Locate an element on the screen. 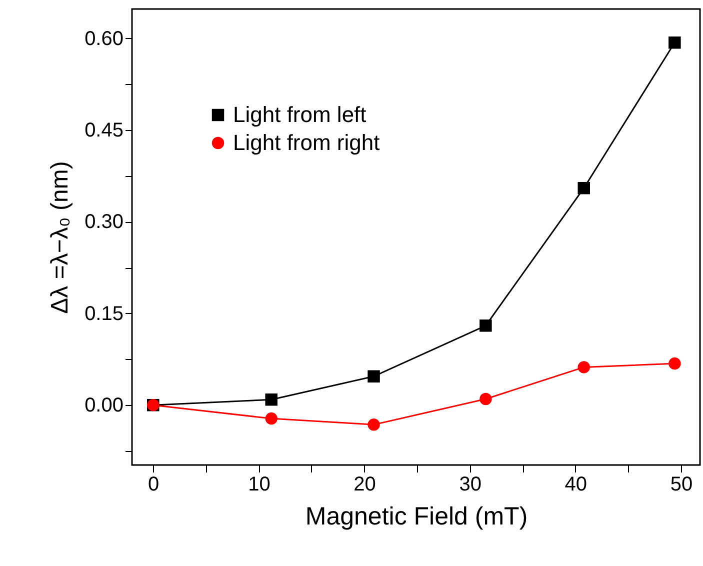 The image size is (703, 566). x-axis-title: Magnetic Field (mT) is located at coordinates (416, 516).